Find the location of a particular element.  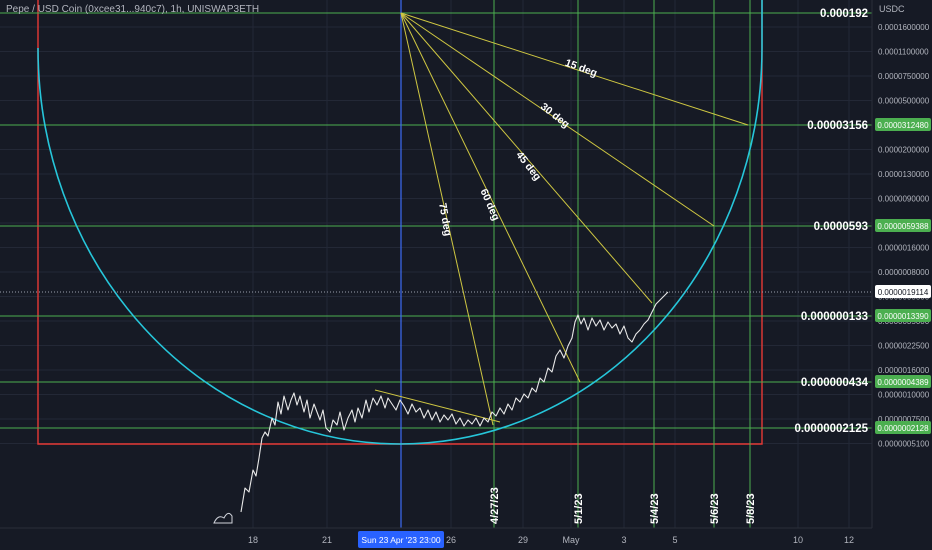

time-tick: 5 is located at coordinates (674, 540).